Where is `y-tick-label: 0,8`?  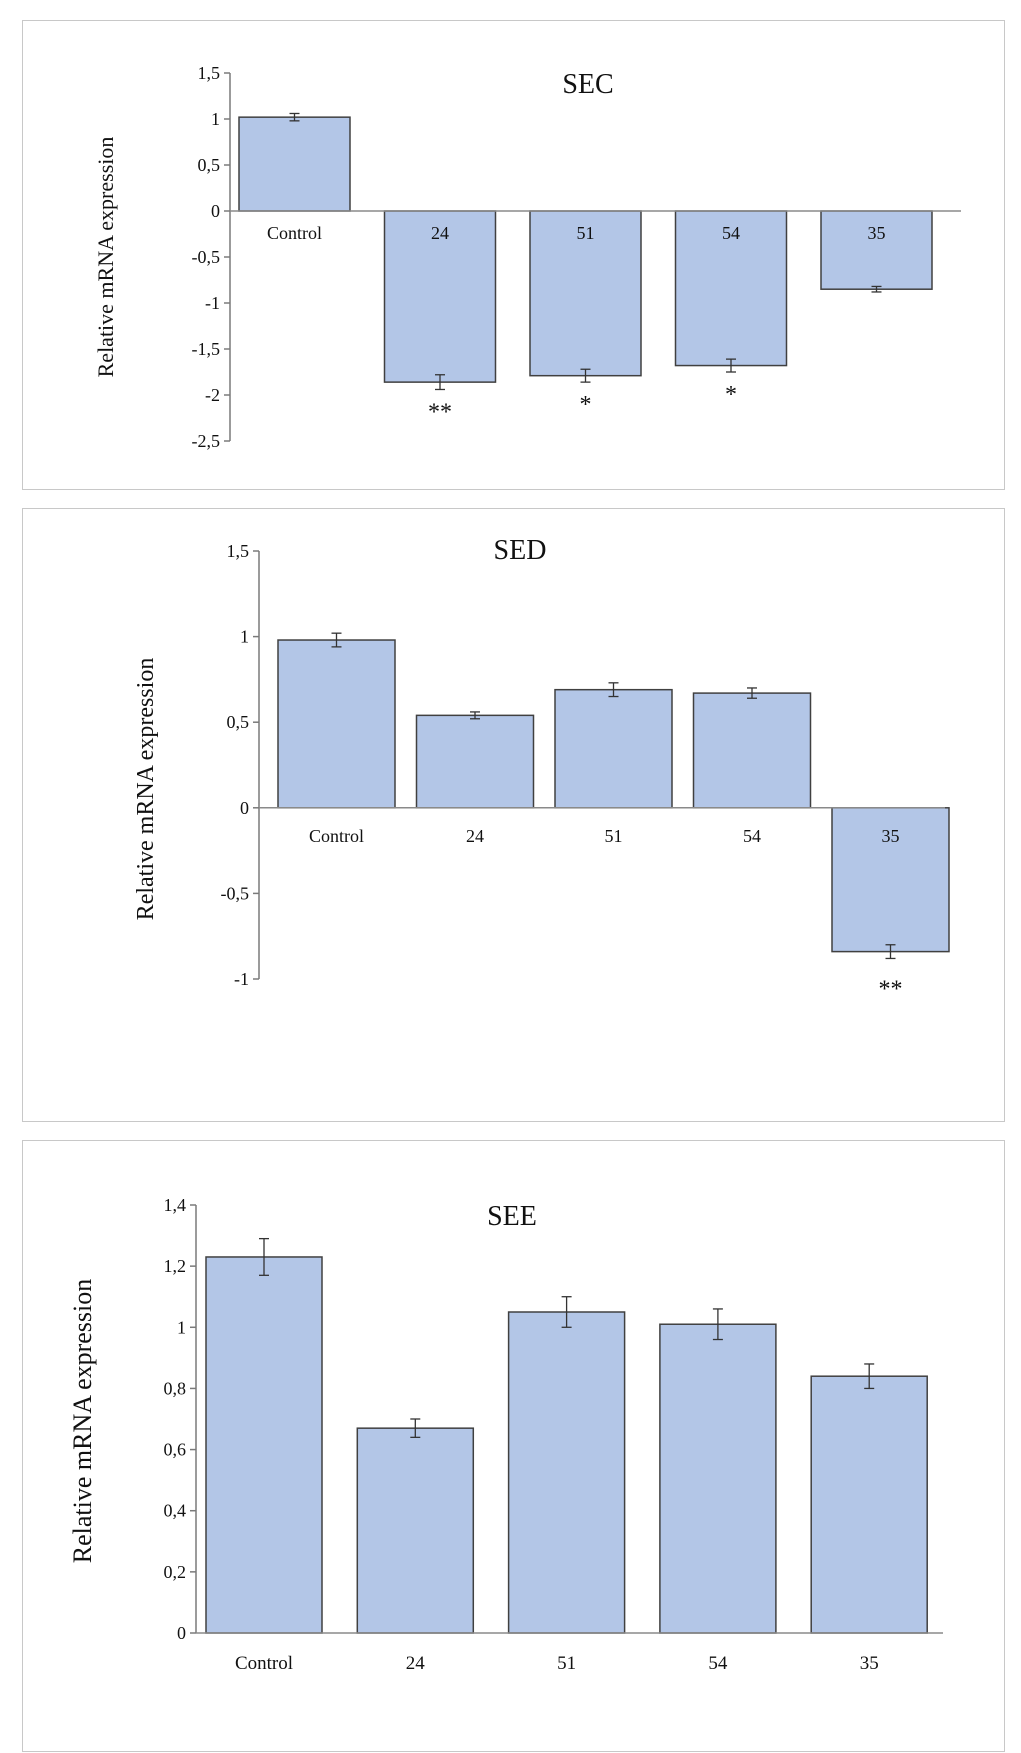
y-tick-label: 0,8 is located at coordinates (175, 1388).